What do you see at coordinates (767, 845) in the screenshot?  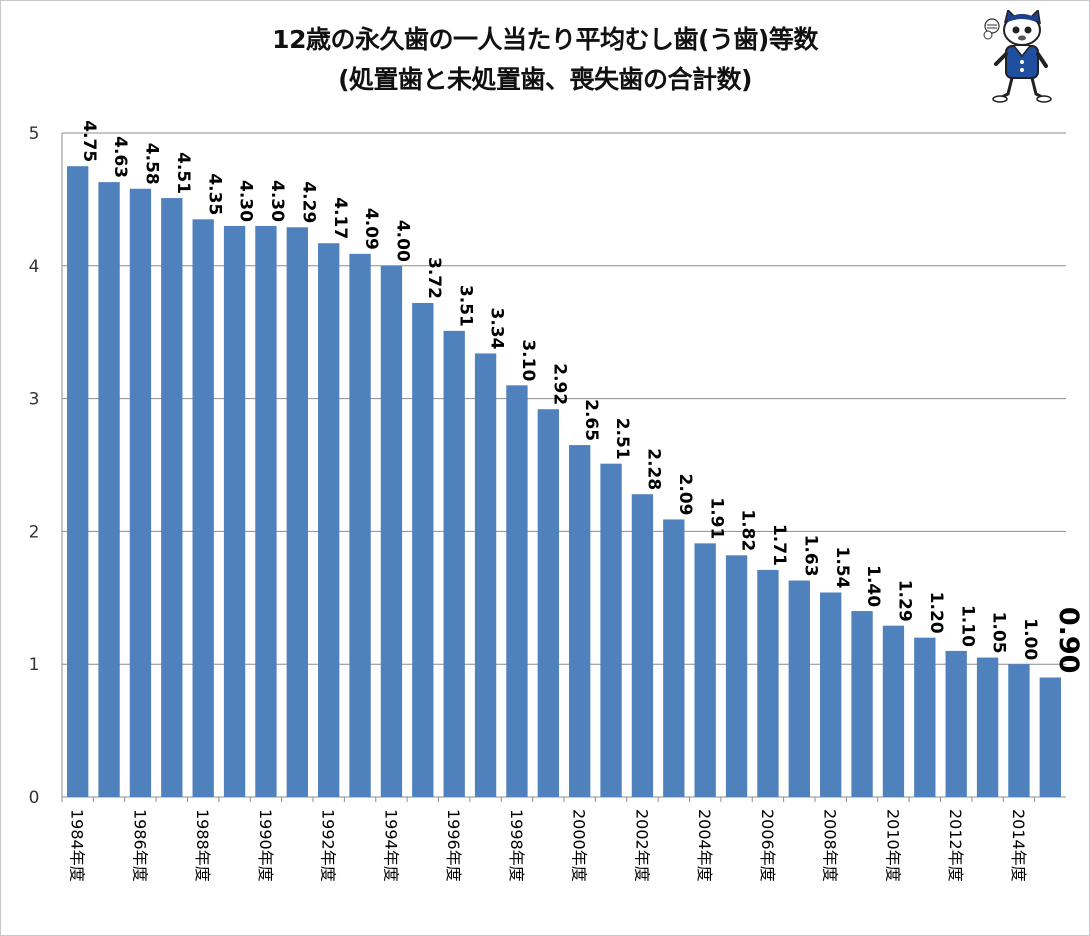 I see `x-tick-label: 2006年度` at bounding box center [767, 845].